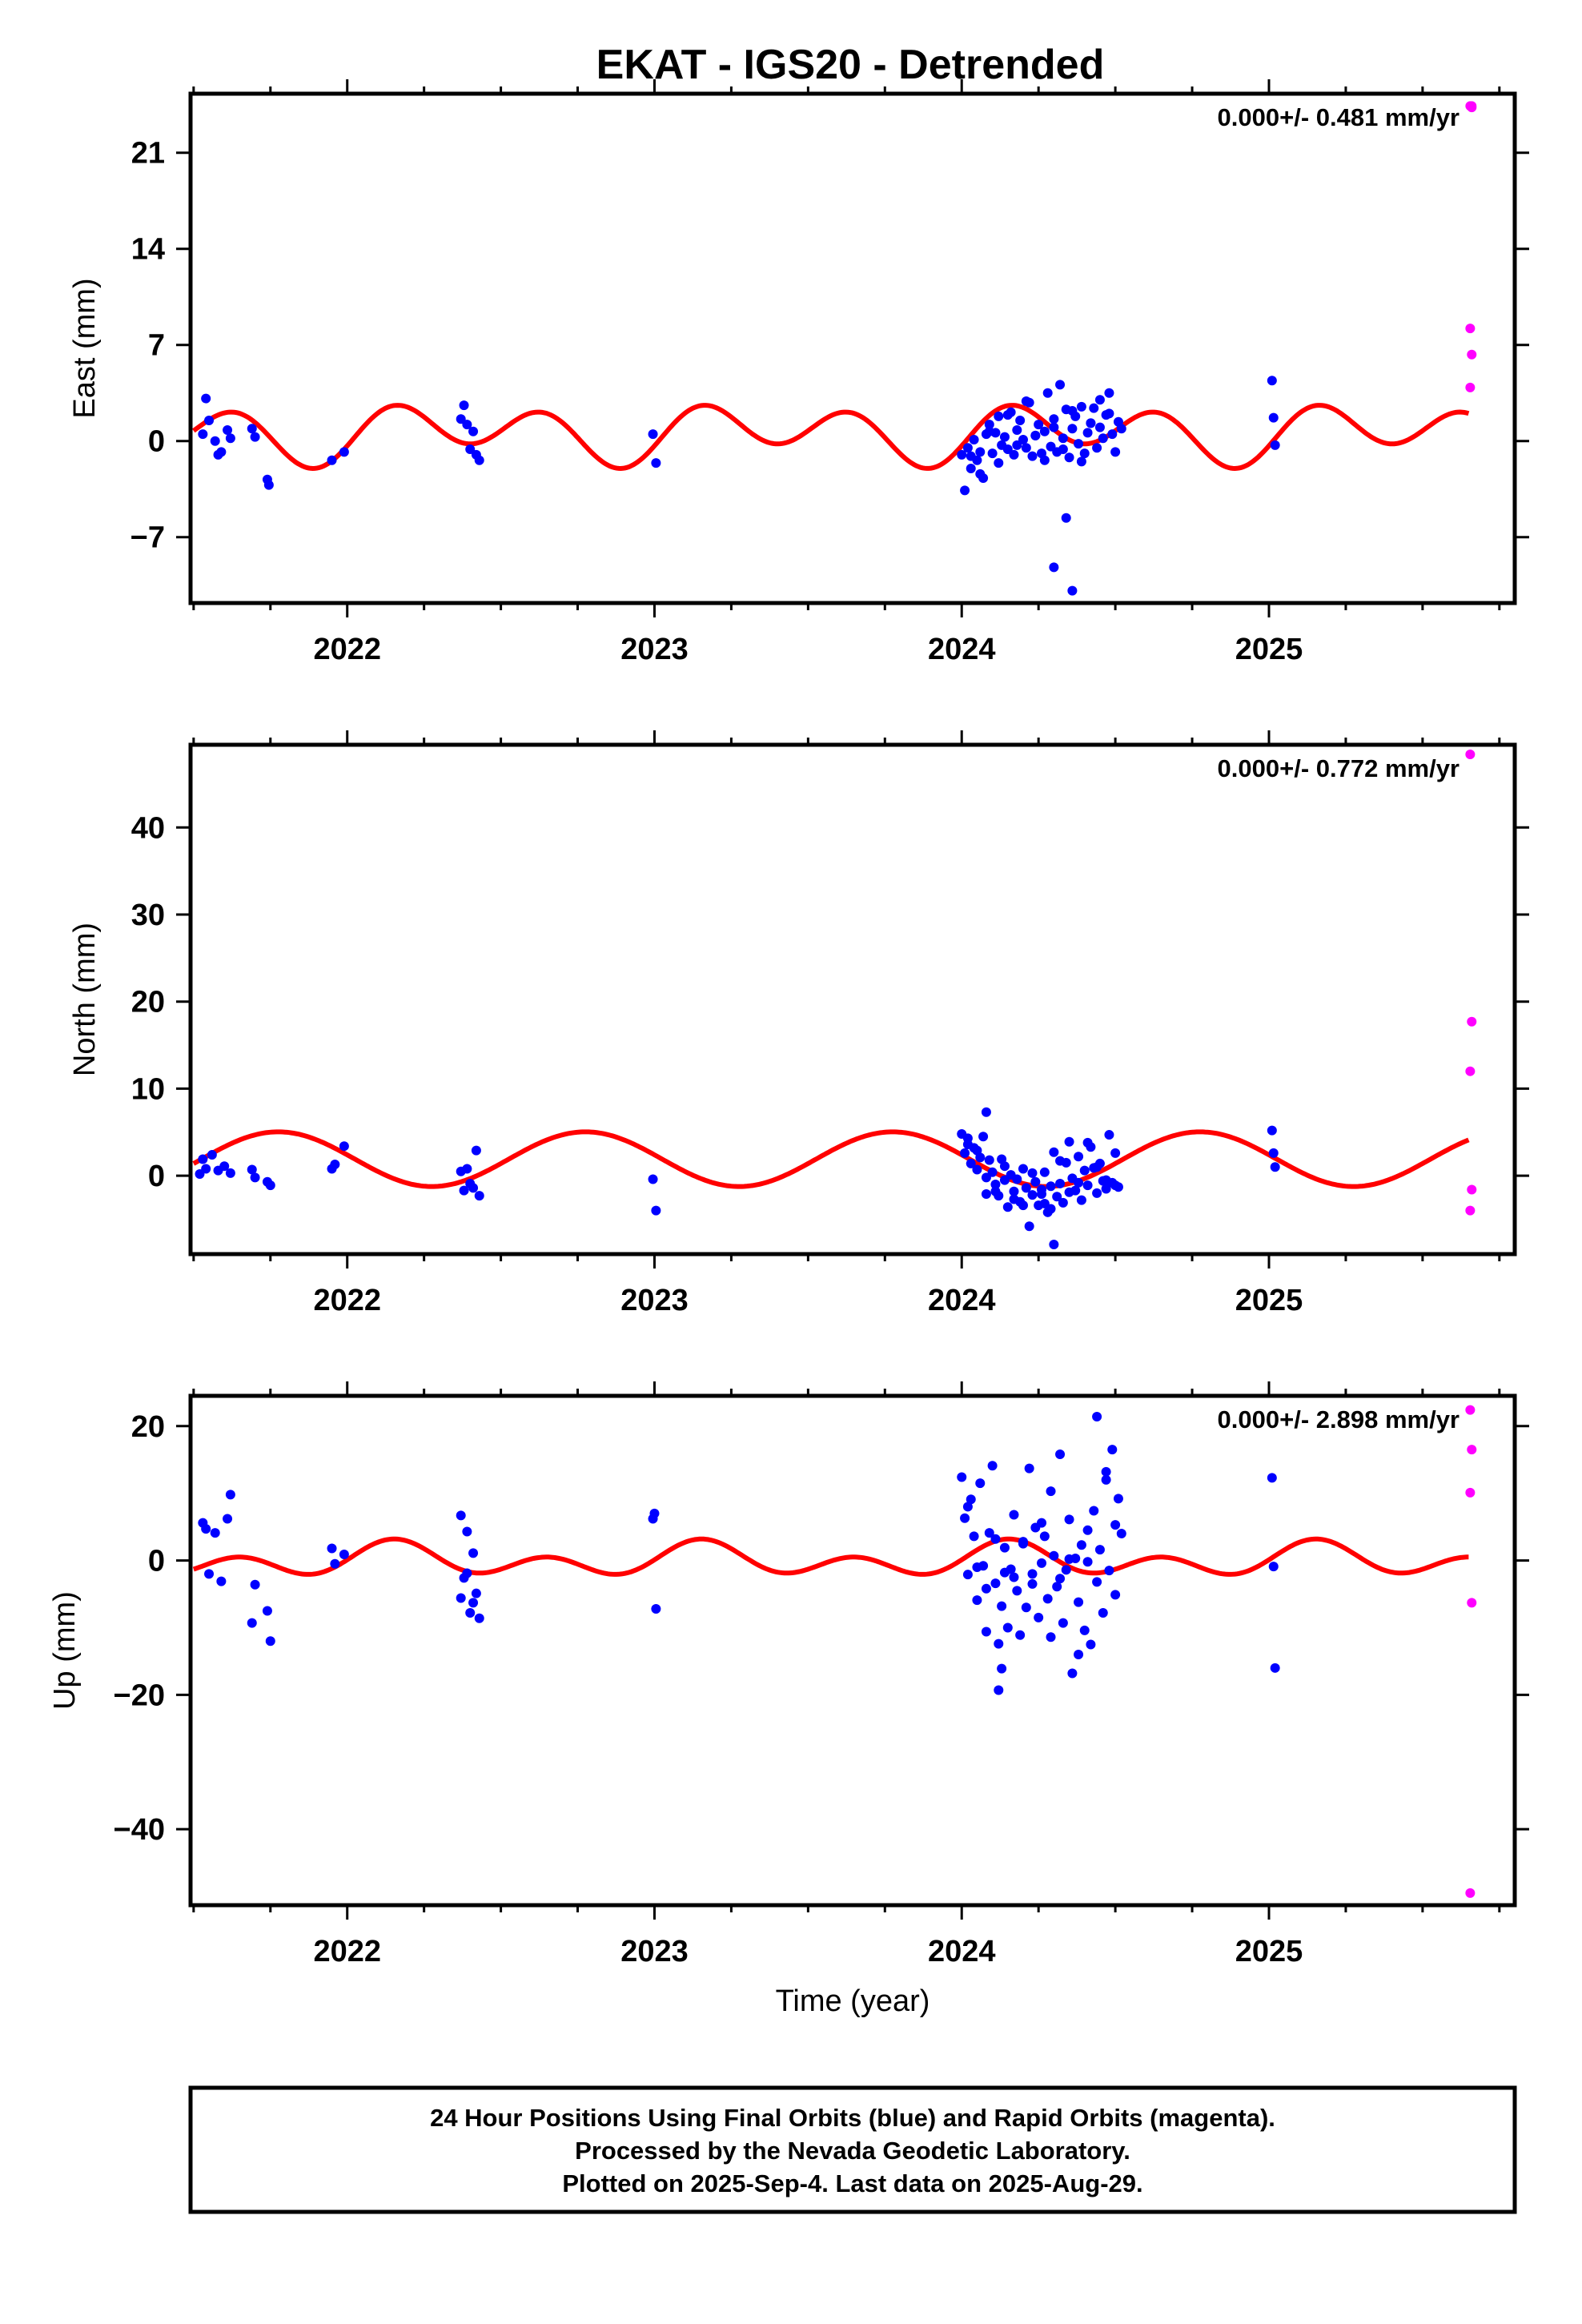 The image size is (1582, 2324). I want to click on north-y-tick-label: 40, so click(148, 828).